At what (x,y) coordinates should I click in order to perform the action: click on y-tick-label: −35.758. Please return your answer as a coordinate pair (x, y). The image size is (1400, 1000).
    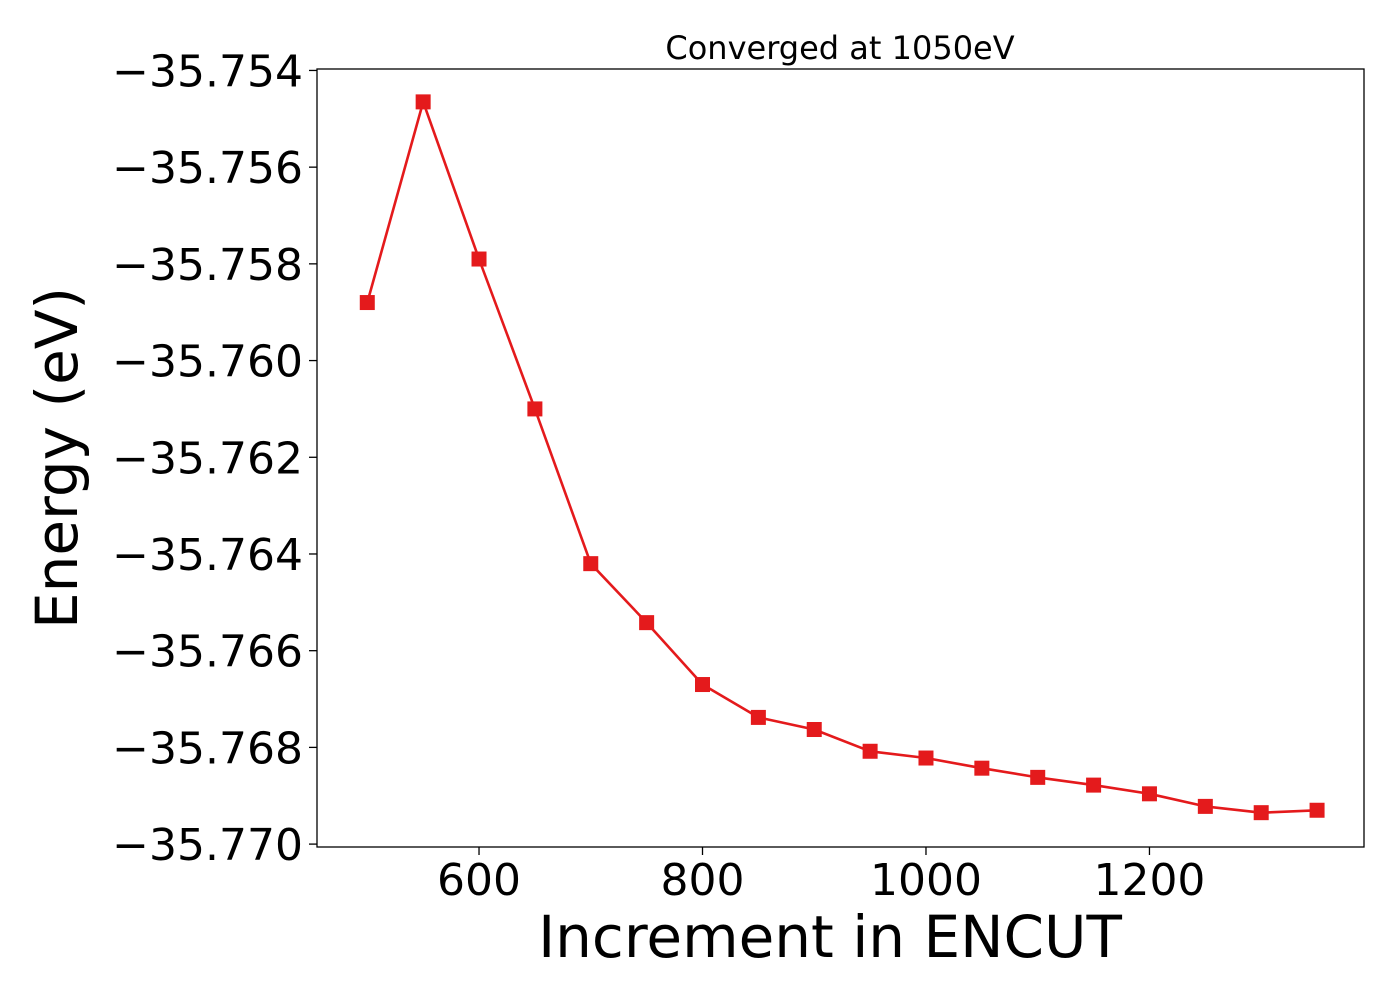
    Looking at the image, I should click on (207, 265).